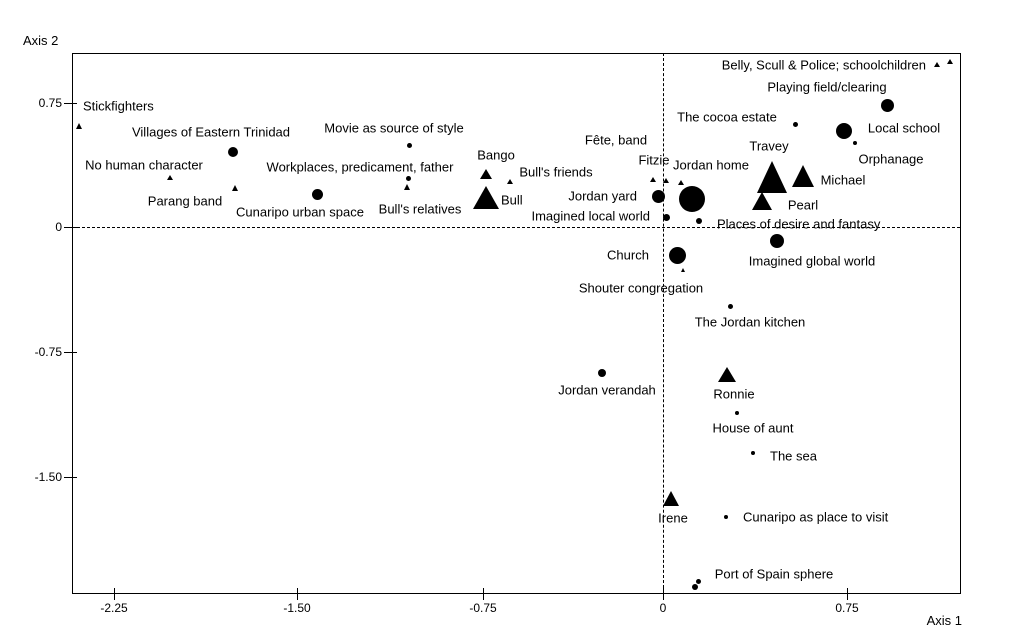 This screenshot has height=630, width=1020. What do you see at coordinates (58, 227) in the screenshot?
I see `y-axis-tick-label: 0` at bounding box center [58, 227].